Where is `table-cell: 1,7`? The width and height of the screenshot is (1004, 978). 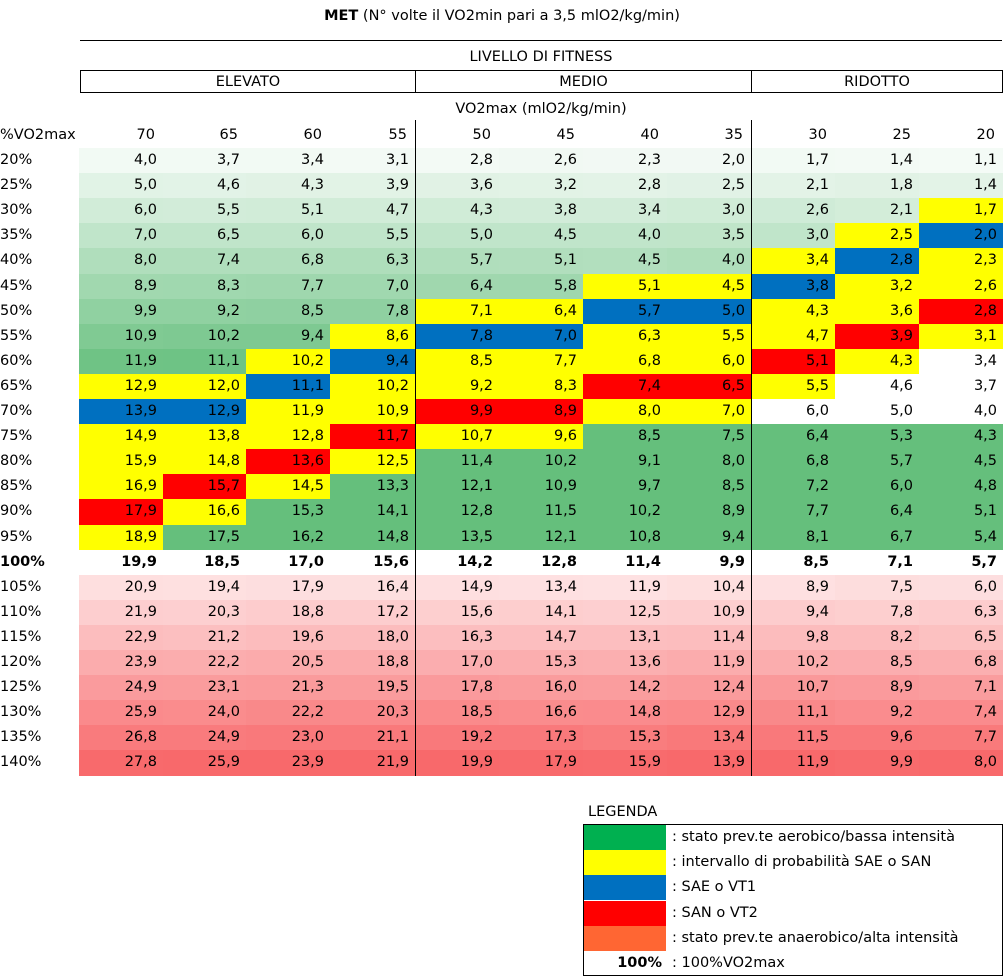
table-cell: 1,7 is located at coordinates (793, 161).